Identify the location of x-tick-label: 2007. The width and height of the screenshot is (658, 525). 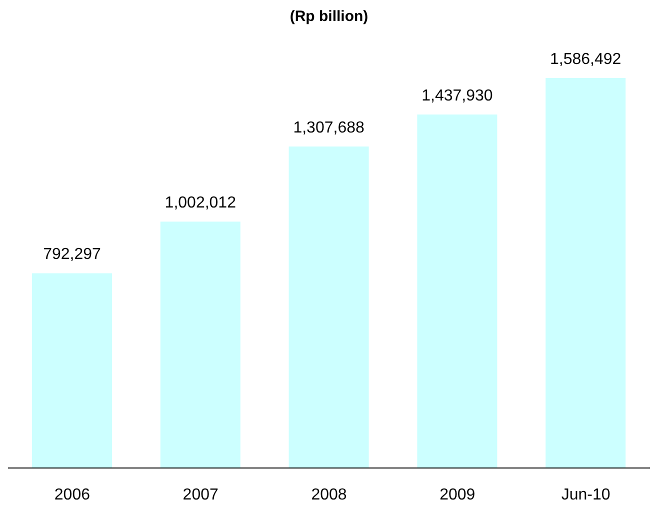
(200, 495).